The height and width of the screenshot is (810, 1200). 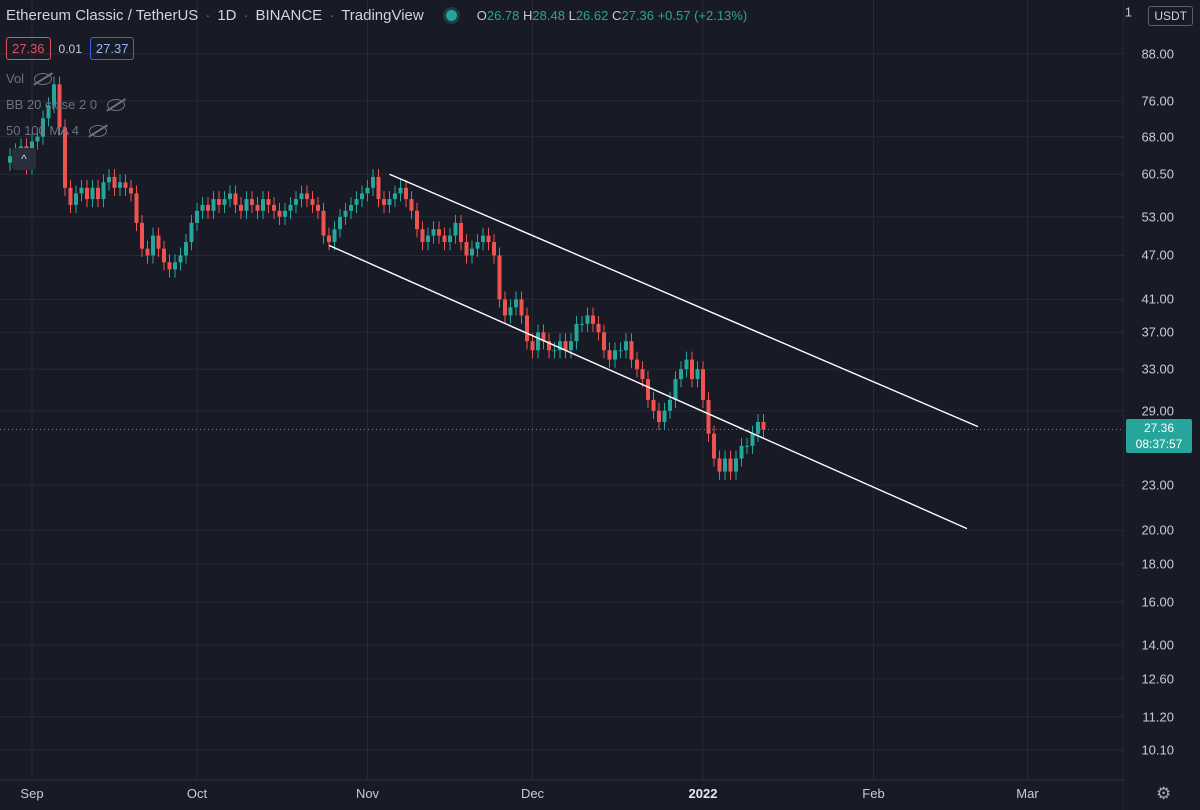 I want to click on y-tick-label: 68.00, so click(x=1157, y=137).